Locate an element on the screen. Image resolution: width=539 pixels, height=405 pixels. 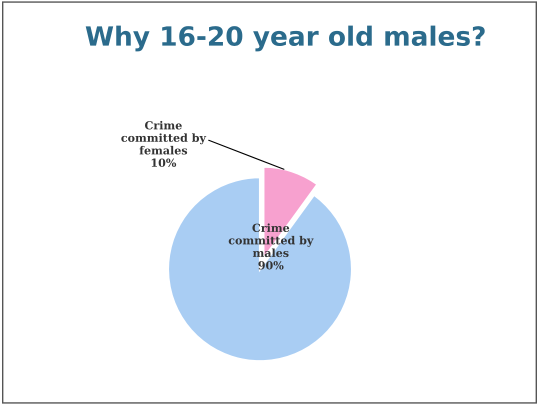
data-label: 10% is located at coordinates (164, 162).